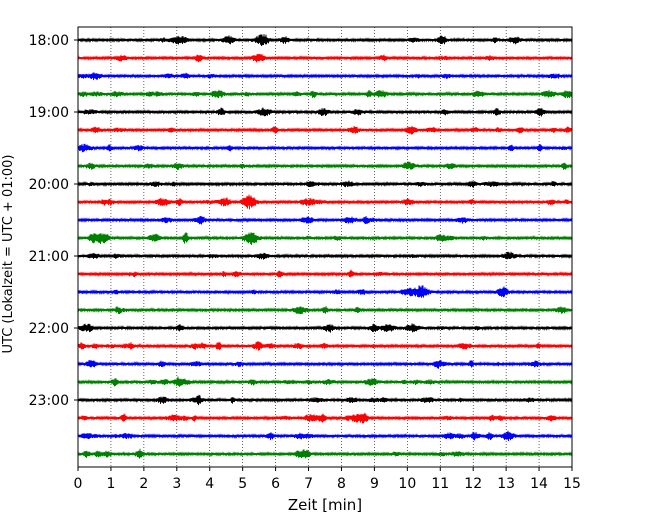 The image size is (650, 520). I want to click on y-axis-label: UTC (Lokalzeit = UTC + 01:00), so click(8, 254).